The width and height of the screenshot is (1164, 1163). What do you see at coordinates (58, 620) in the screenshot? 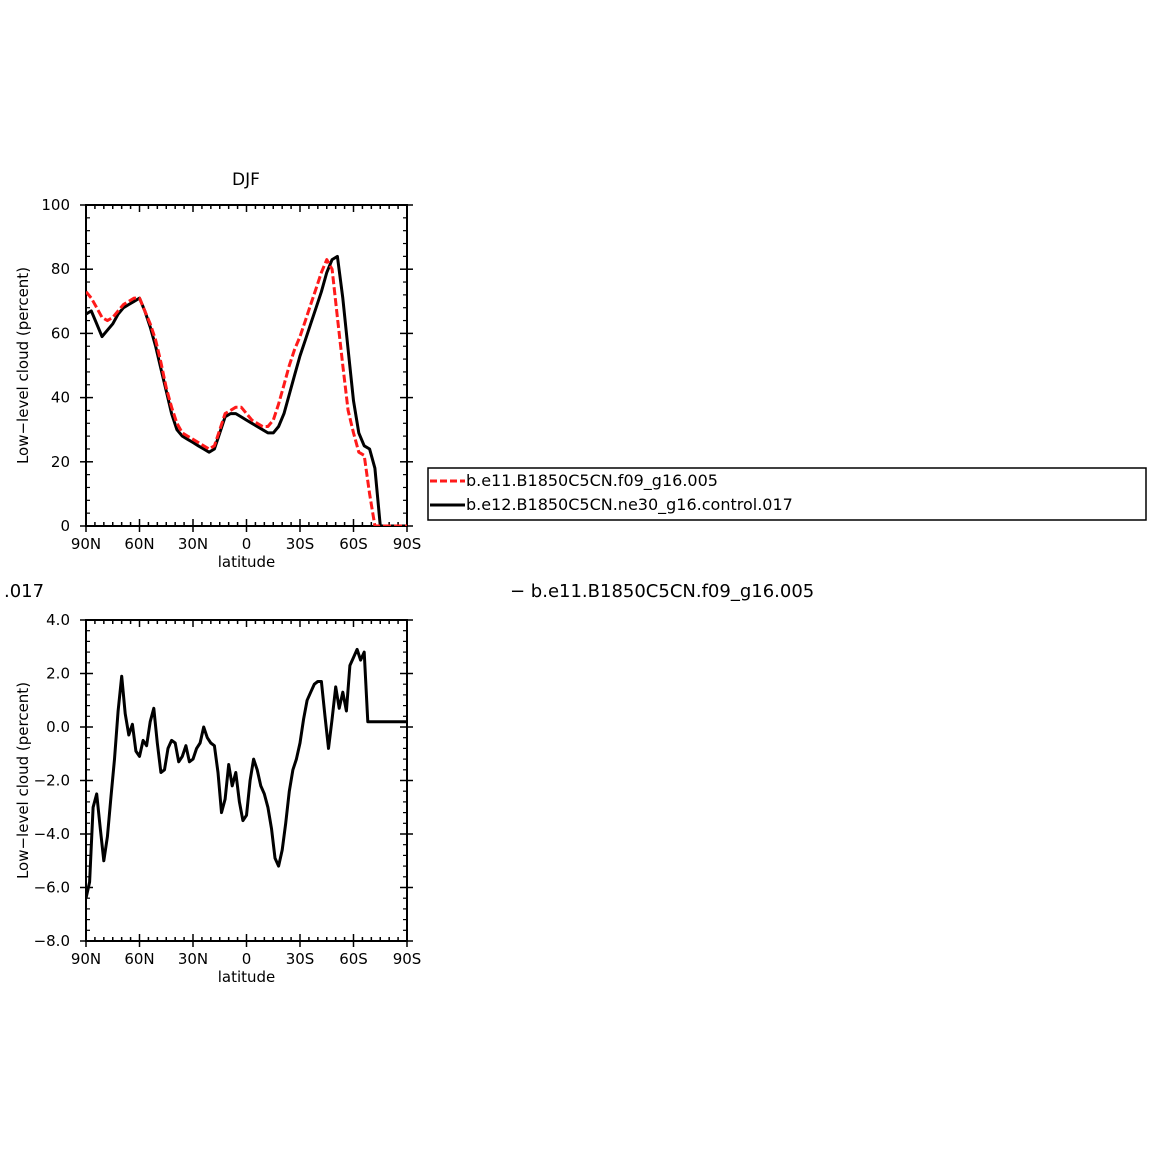
I see `y-tick-label: 4.0` at bounding box center [58, 620].